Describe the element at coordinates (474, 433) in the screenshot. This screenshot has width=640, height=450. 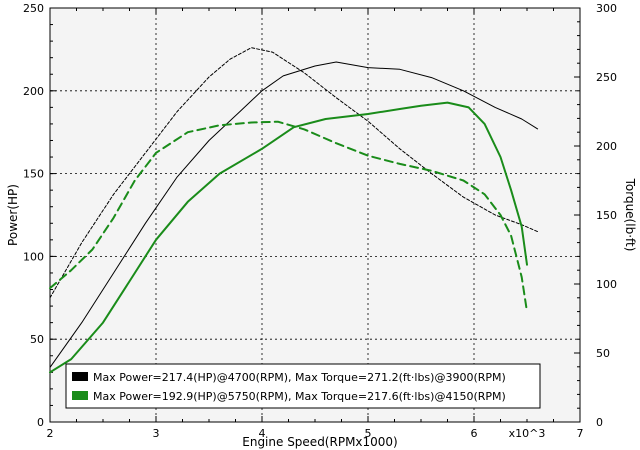
I see `x-tick-label: 6` at that location.